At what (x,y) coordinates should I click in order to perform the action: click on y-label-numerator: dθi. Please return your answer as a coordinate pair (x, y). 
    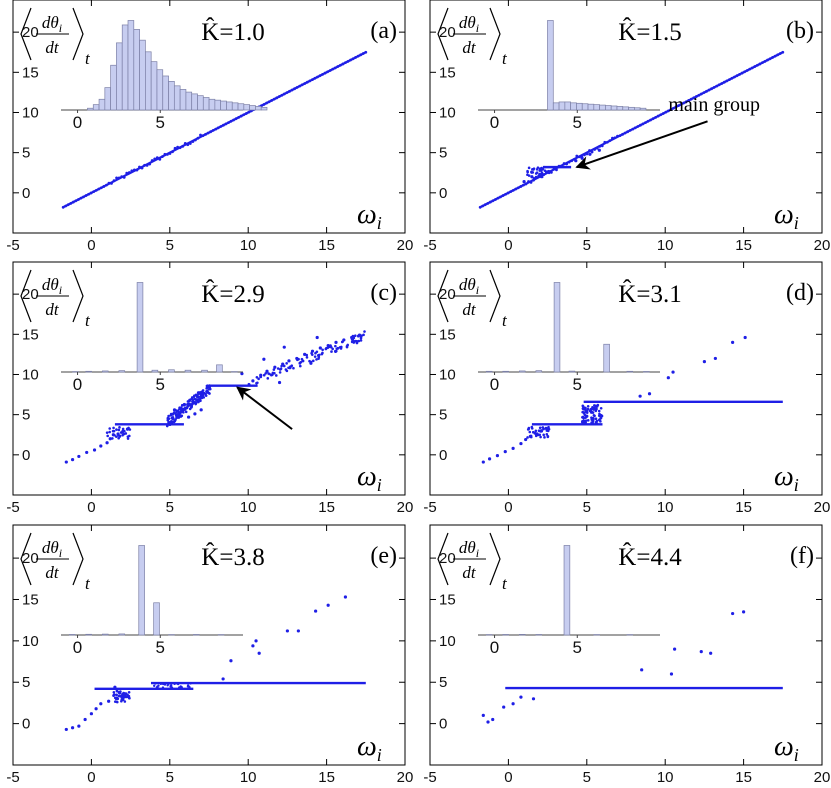
    Looking at the image, I should click on (52, 24).